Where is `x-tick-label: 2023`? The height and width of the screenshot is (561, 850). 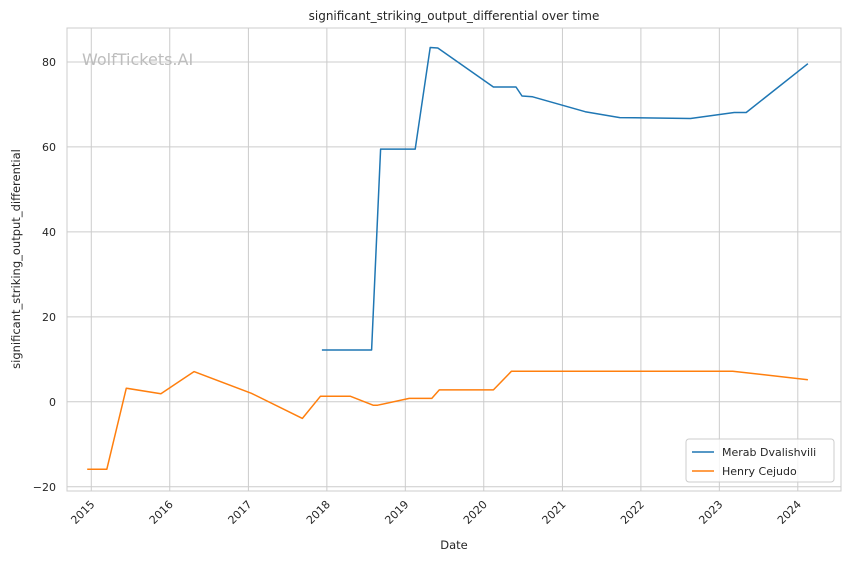
x-tick-label: 2023 is located at coordinates (710, 512).